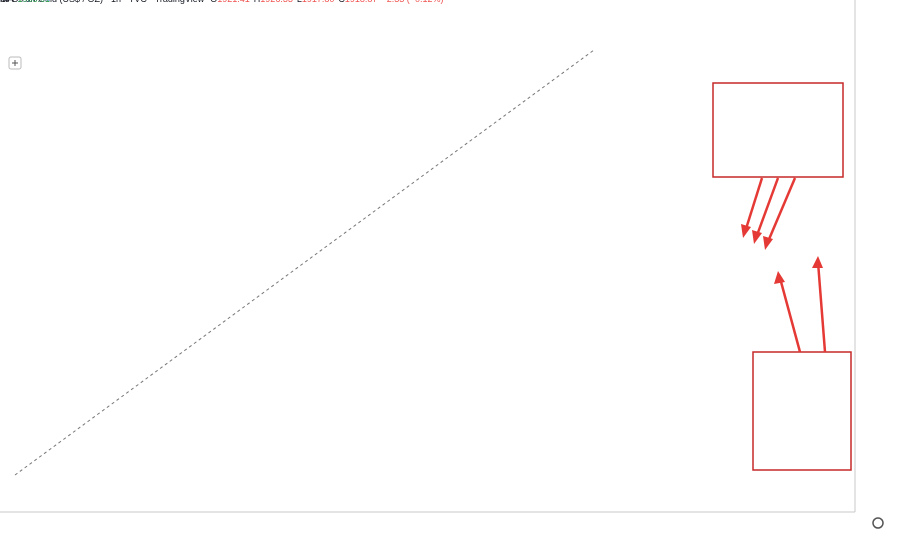 The height and width of the screenshot is (533, 900). Describe the element at coordinates (257, 2) in the screenshot. I see `ohlc-label: H` at that location.